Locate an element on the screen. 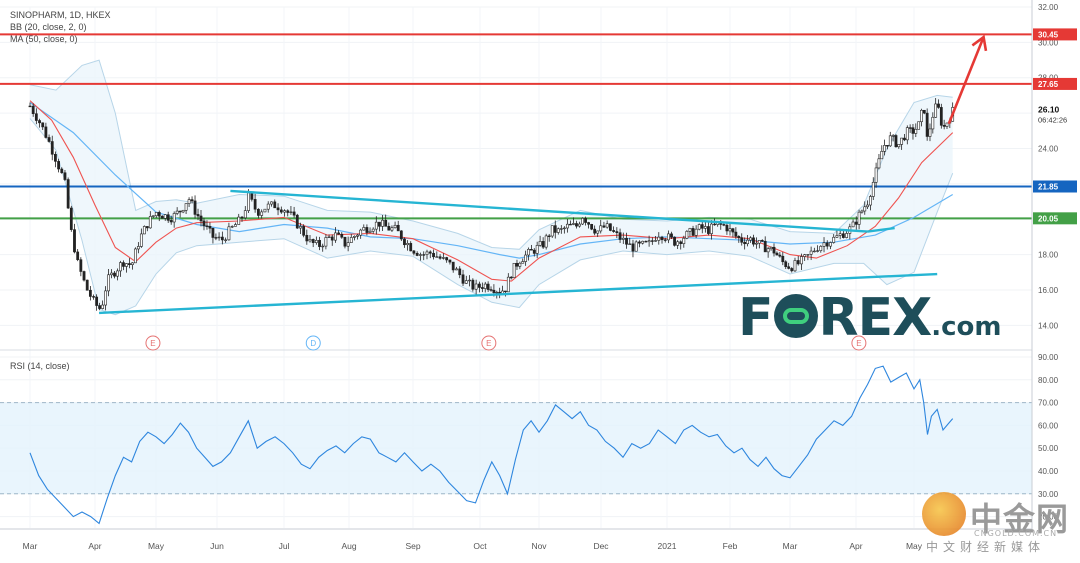  event-marker-letter: D is located at coordinates (313, 343).